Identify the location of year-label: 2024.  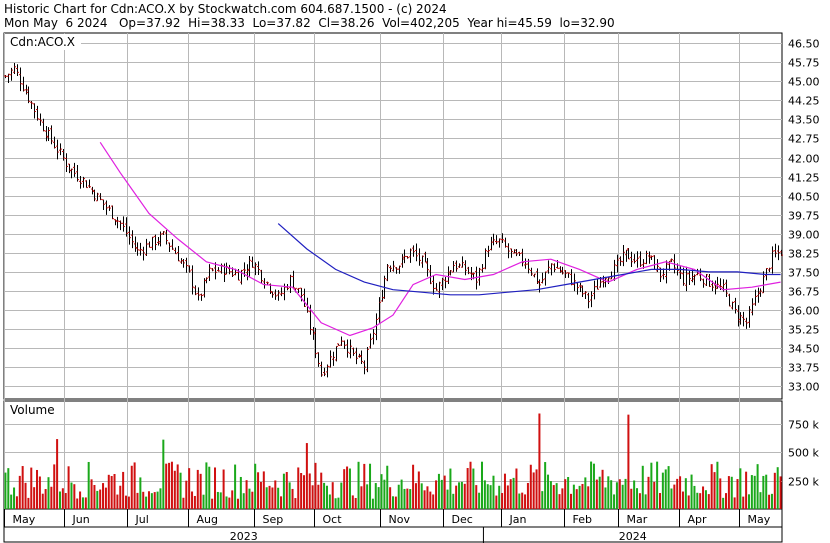
(633, 536).